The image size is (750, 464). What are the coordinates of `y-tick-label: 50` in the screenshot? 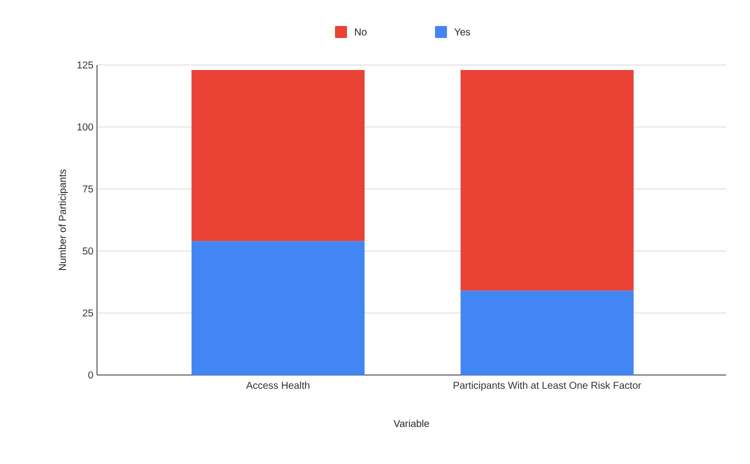 It's located at (88, 251).